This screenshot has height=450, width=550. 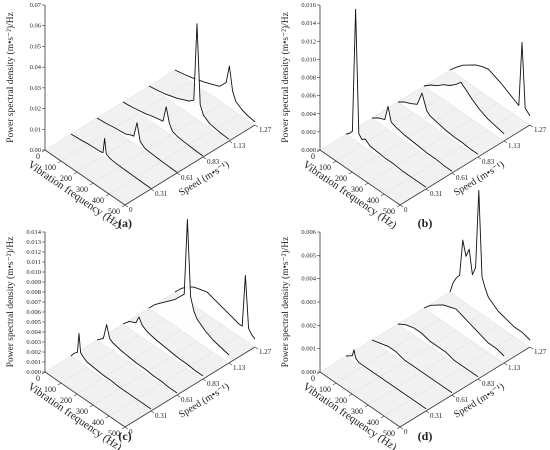 What do you see at coordinates (33, 342) in the screenshot?
I see `z-tick-label: 0.003` at bounding box center [33, 342].